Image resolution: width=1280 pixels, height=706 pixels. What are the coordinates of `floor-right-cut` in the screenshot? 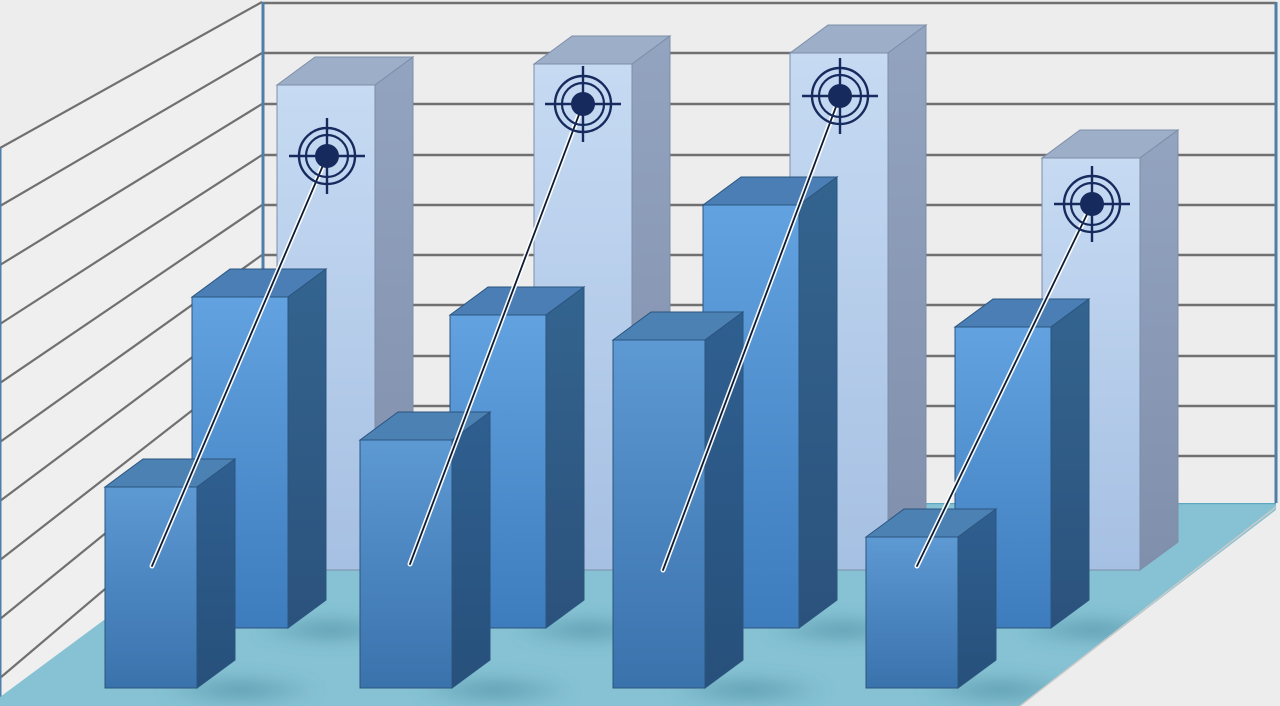 It's located at (1150, 608).